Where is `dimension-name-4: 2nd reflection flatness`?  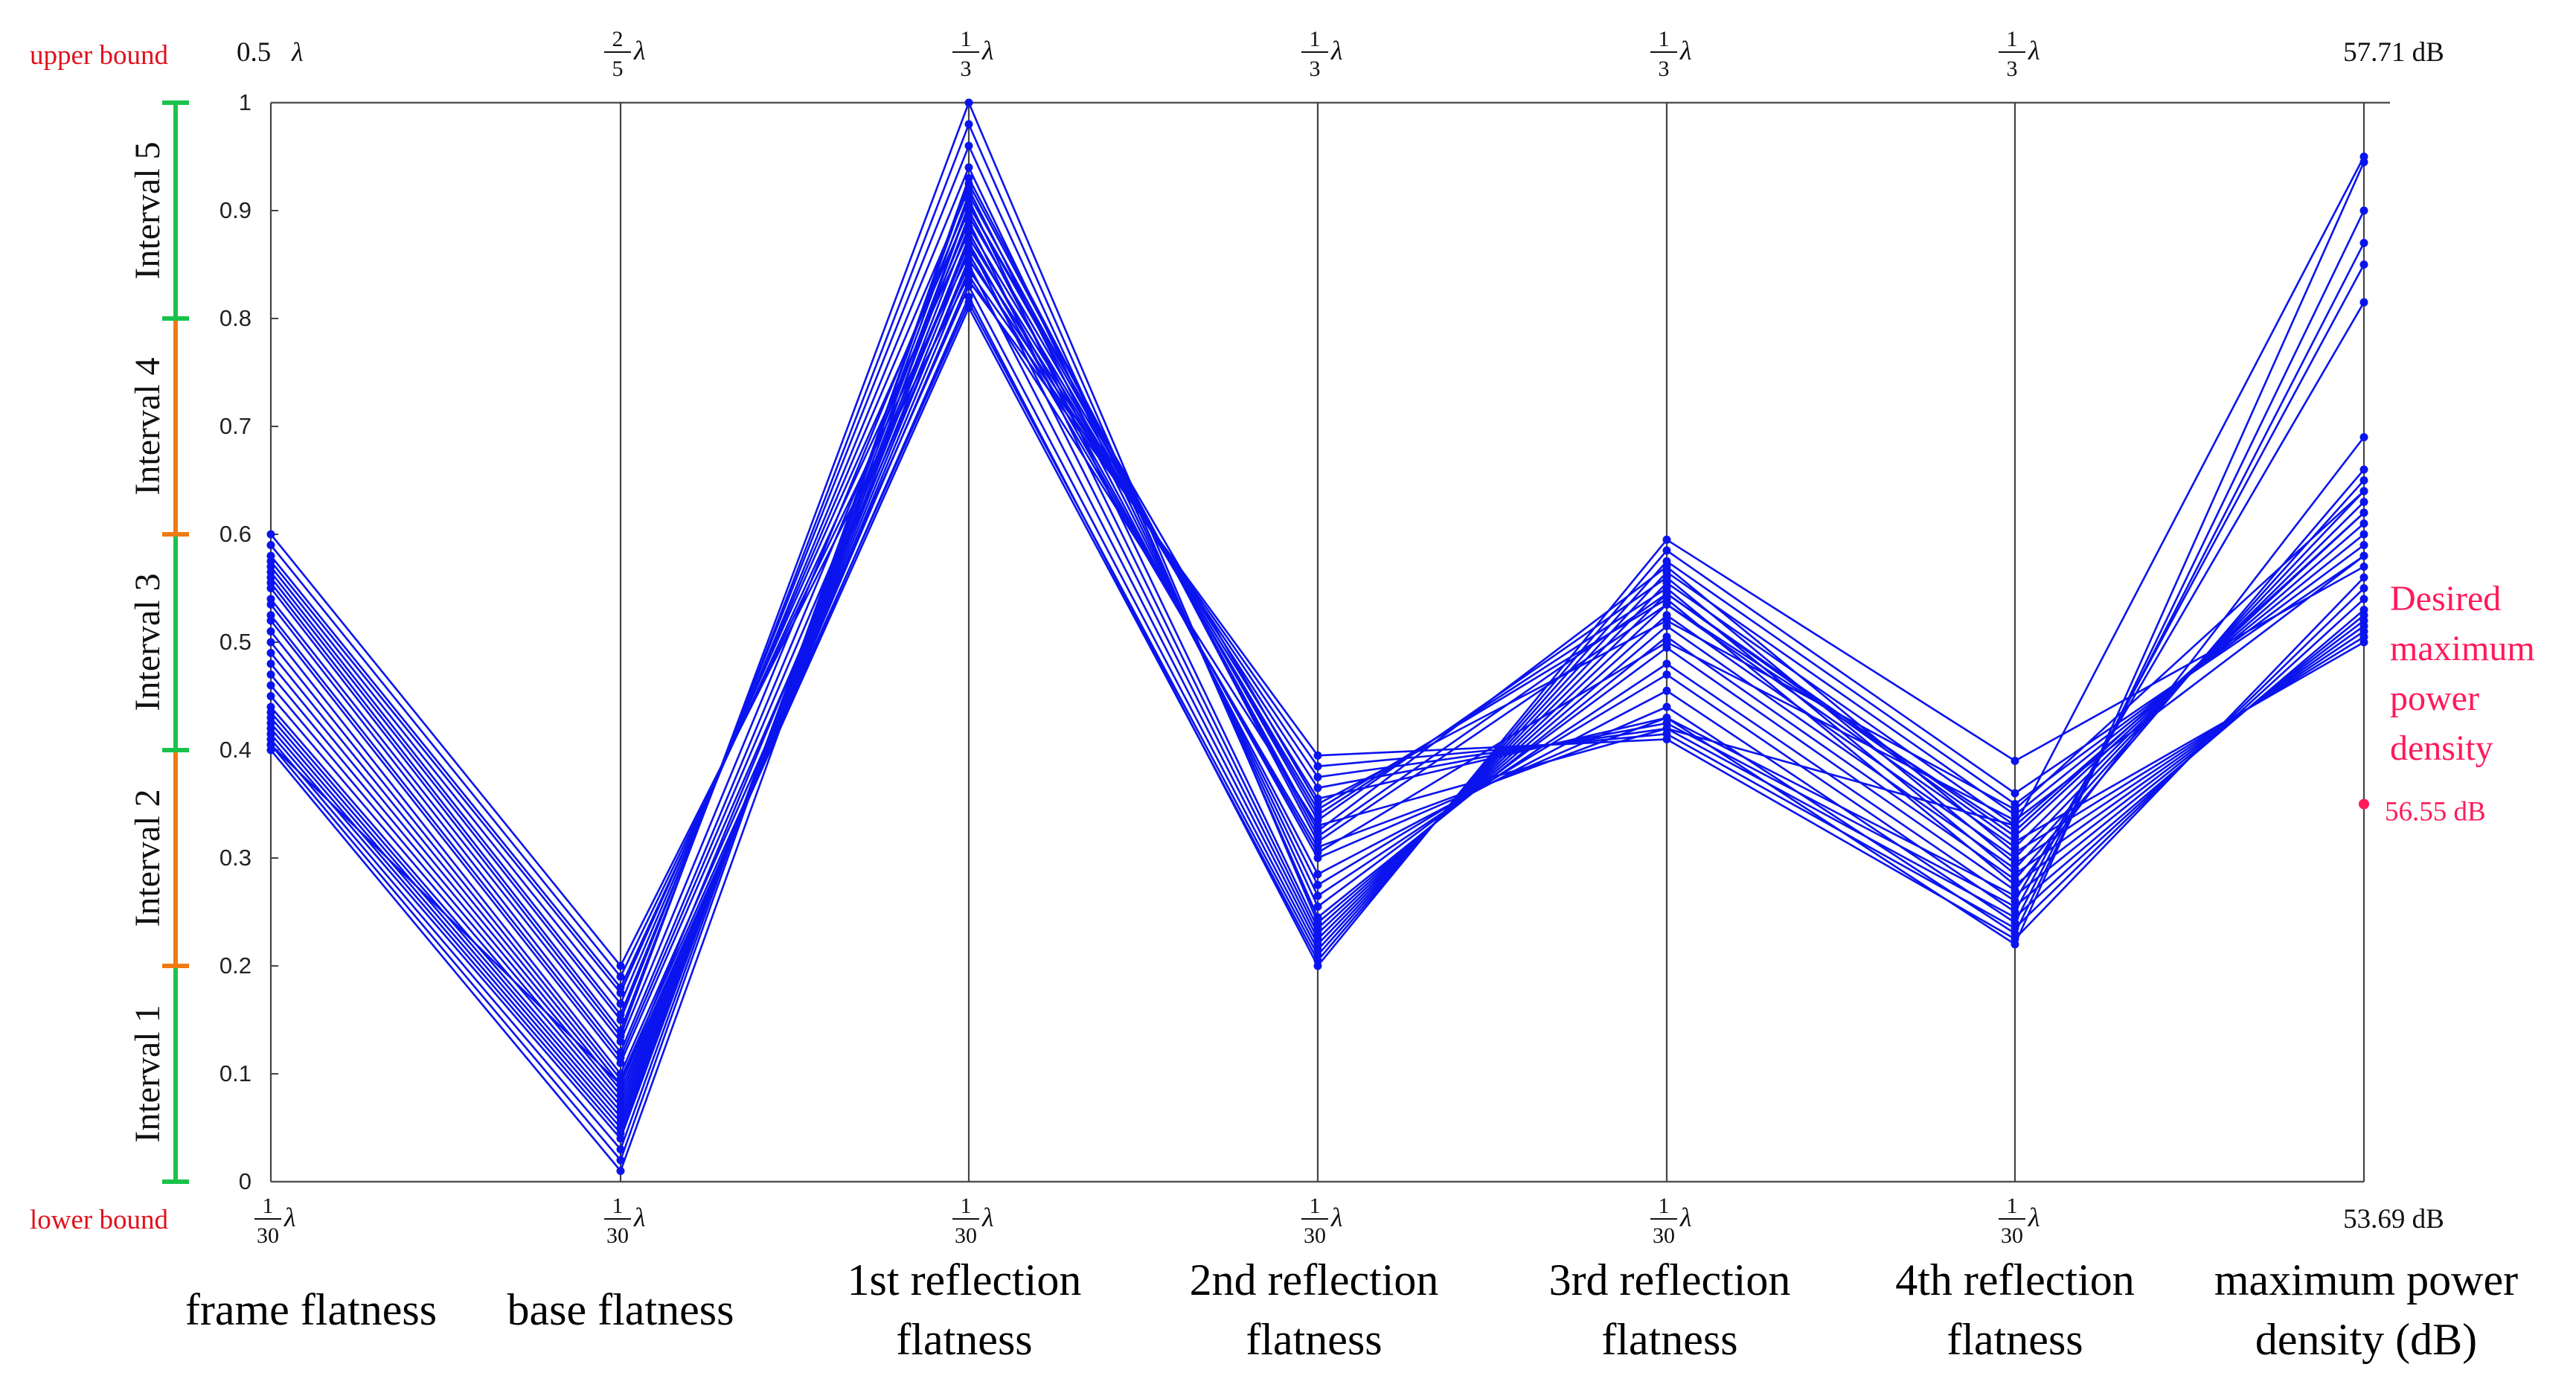
dimension-name-4: 2nd reflection flatness is located at coordinates (1314, 1309).